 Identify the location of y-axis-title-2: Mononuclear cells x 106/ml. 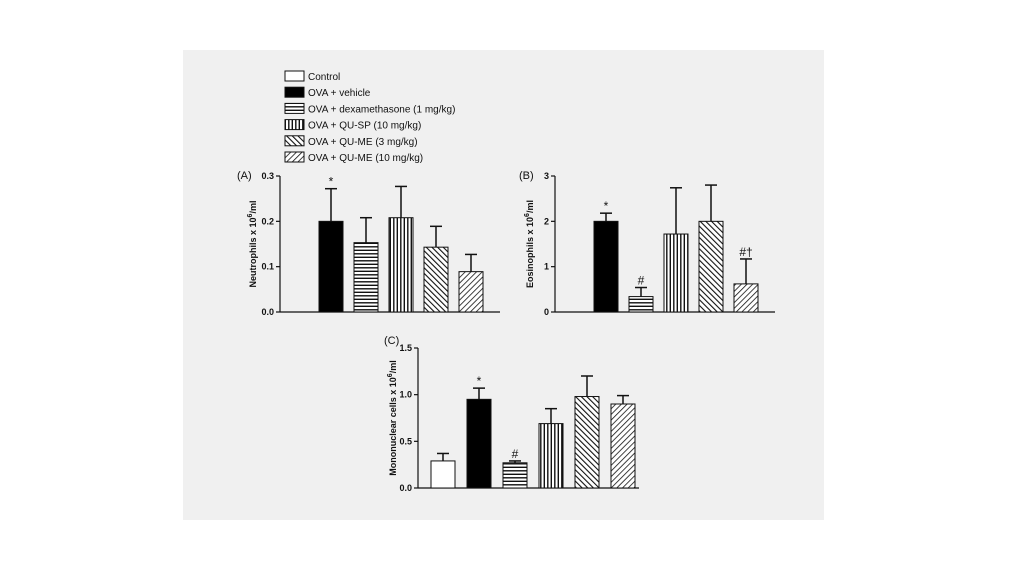
(392, 417).